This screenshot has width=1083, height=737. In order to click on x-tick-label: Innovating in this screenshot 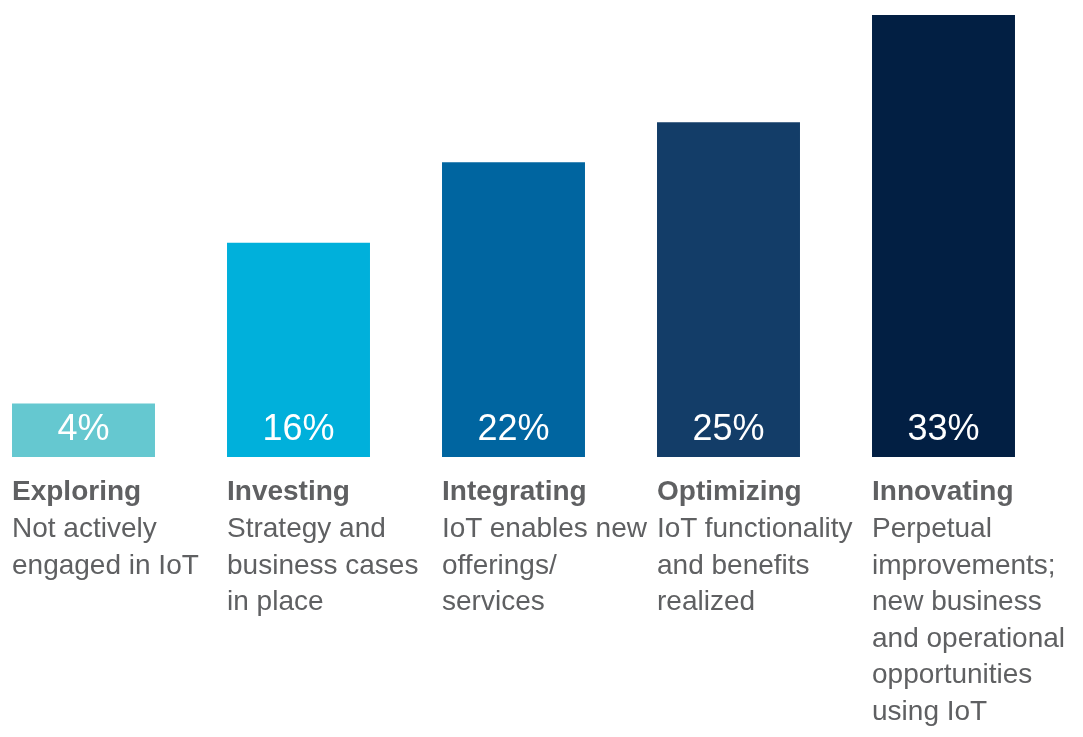, I will do `click(943, 490)`.